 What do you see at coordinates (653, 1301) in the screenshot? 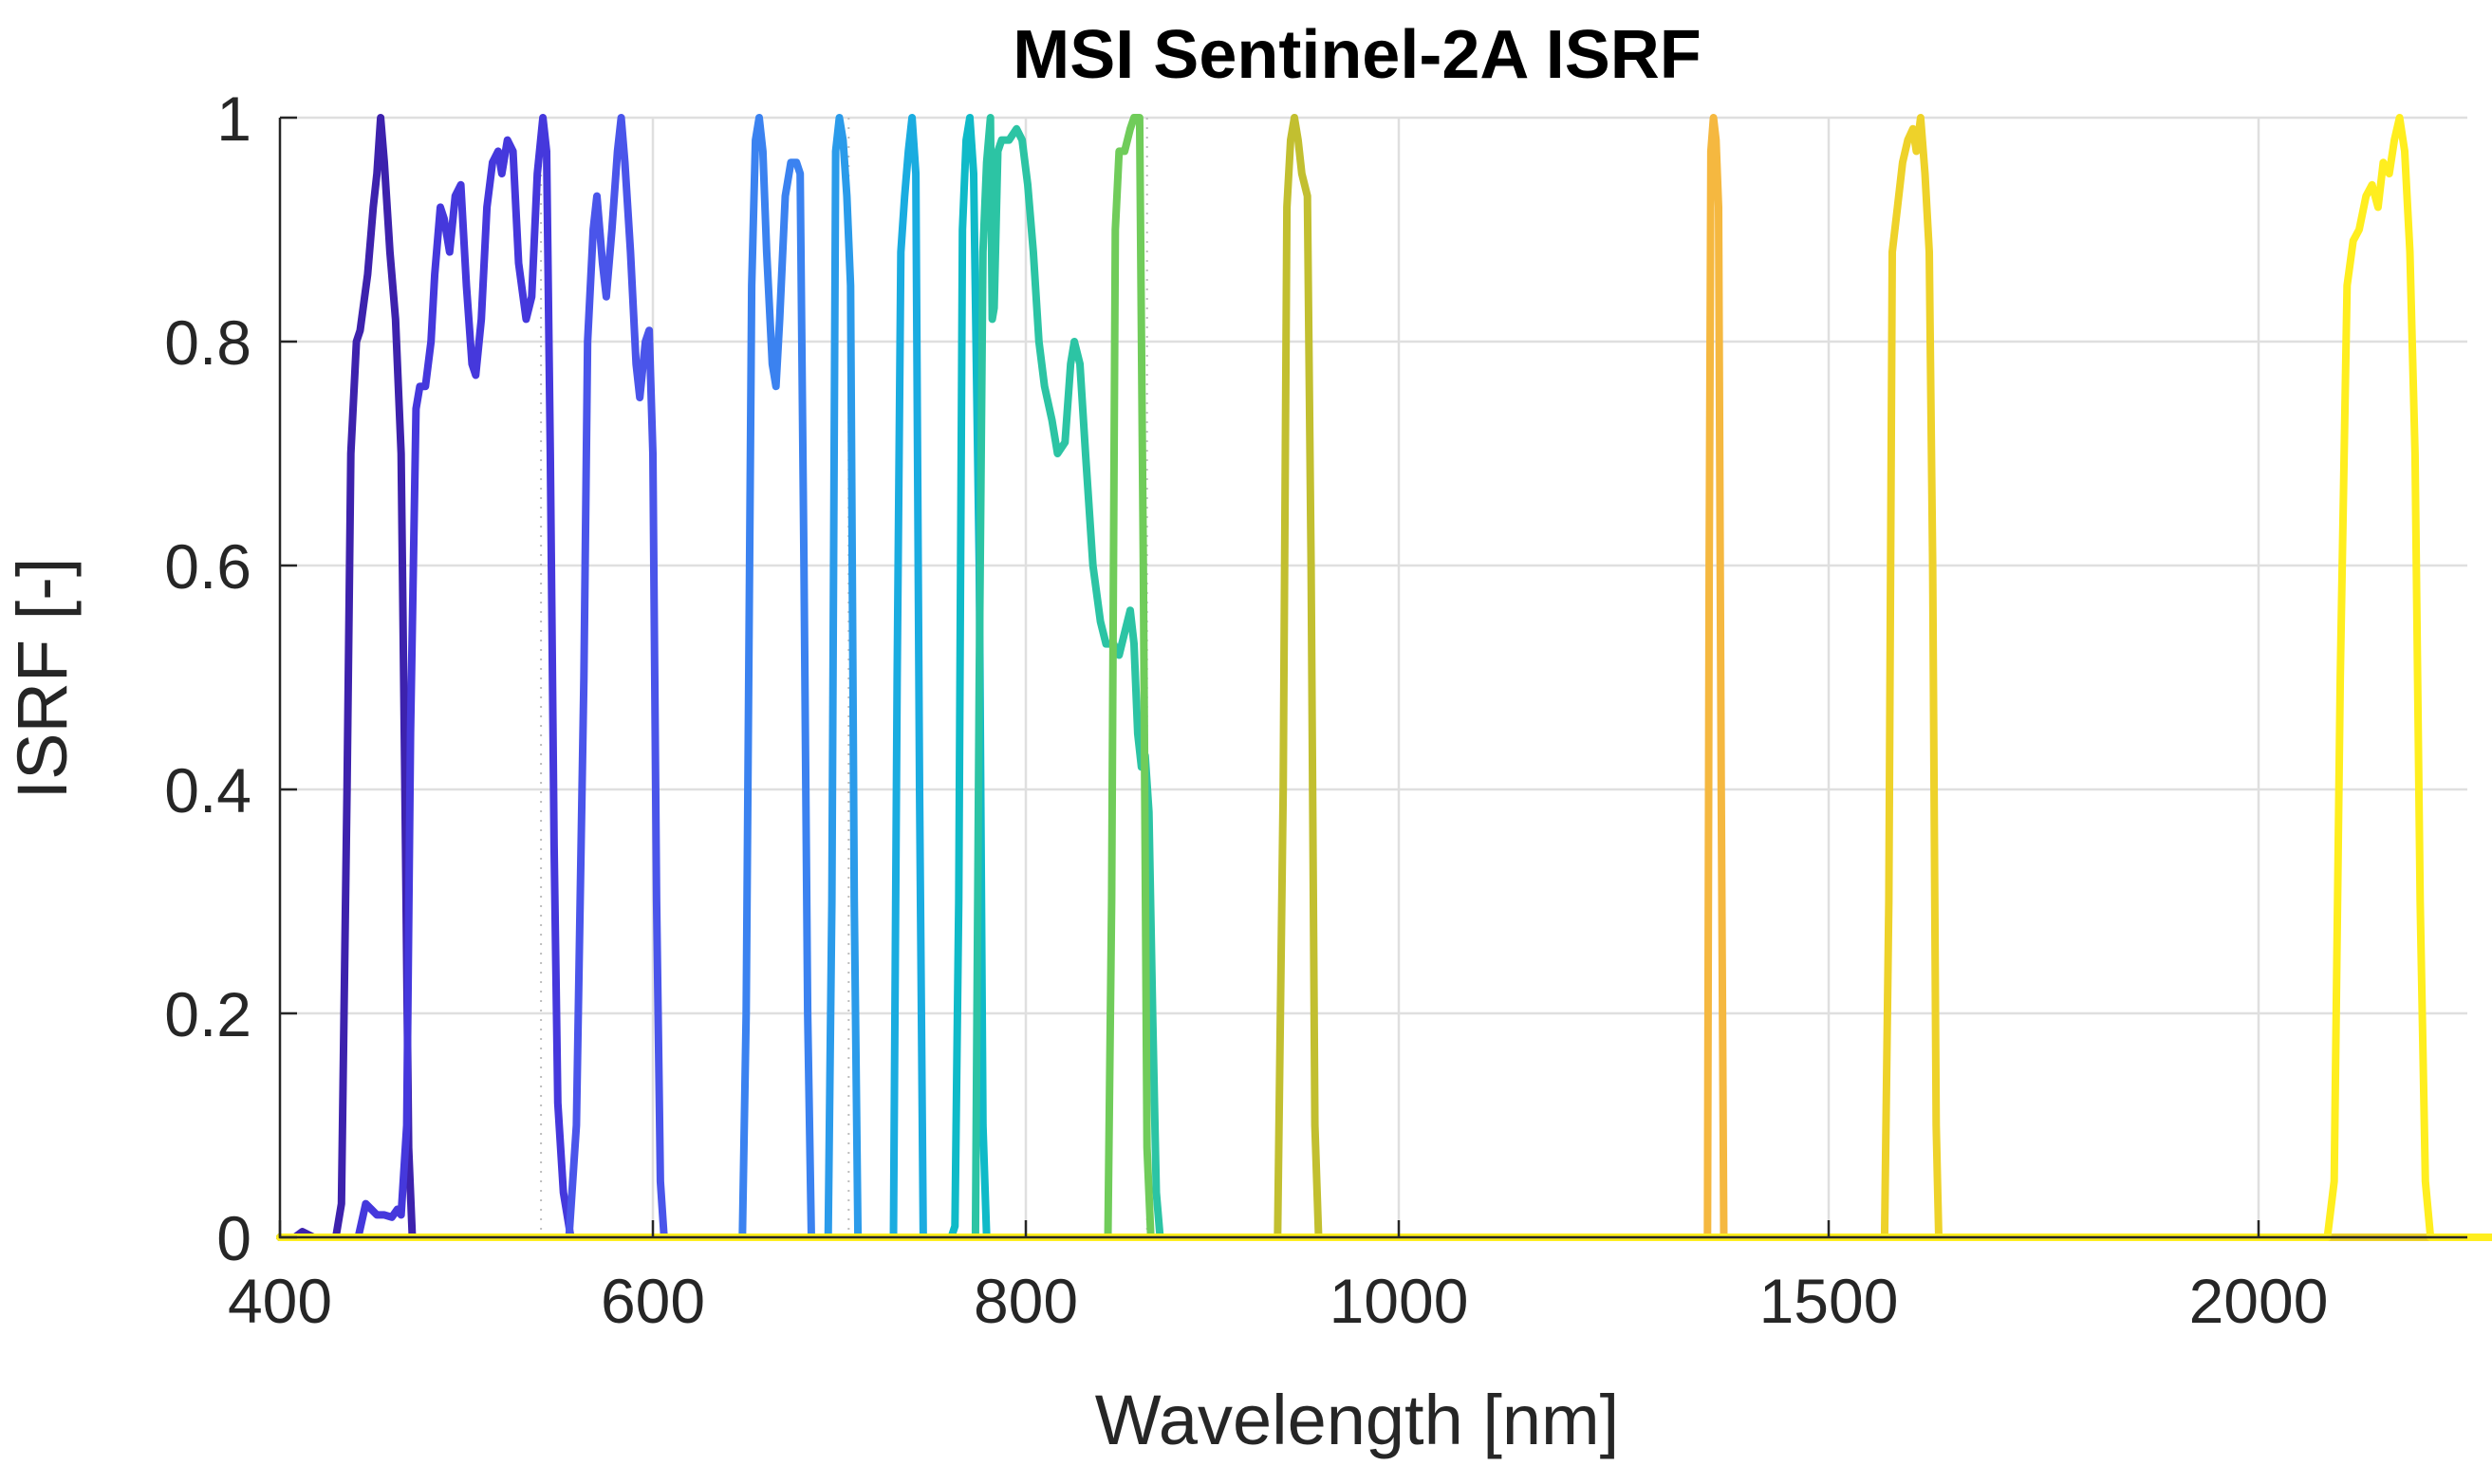
I see `x-tick-label: 600` at bounding box center [653, 1301].